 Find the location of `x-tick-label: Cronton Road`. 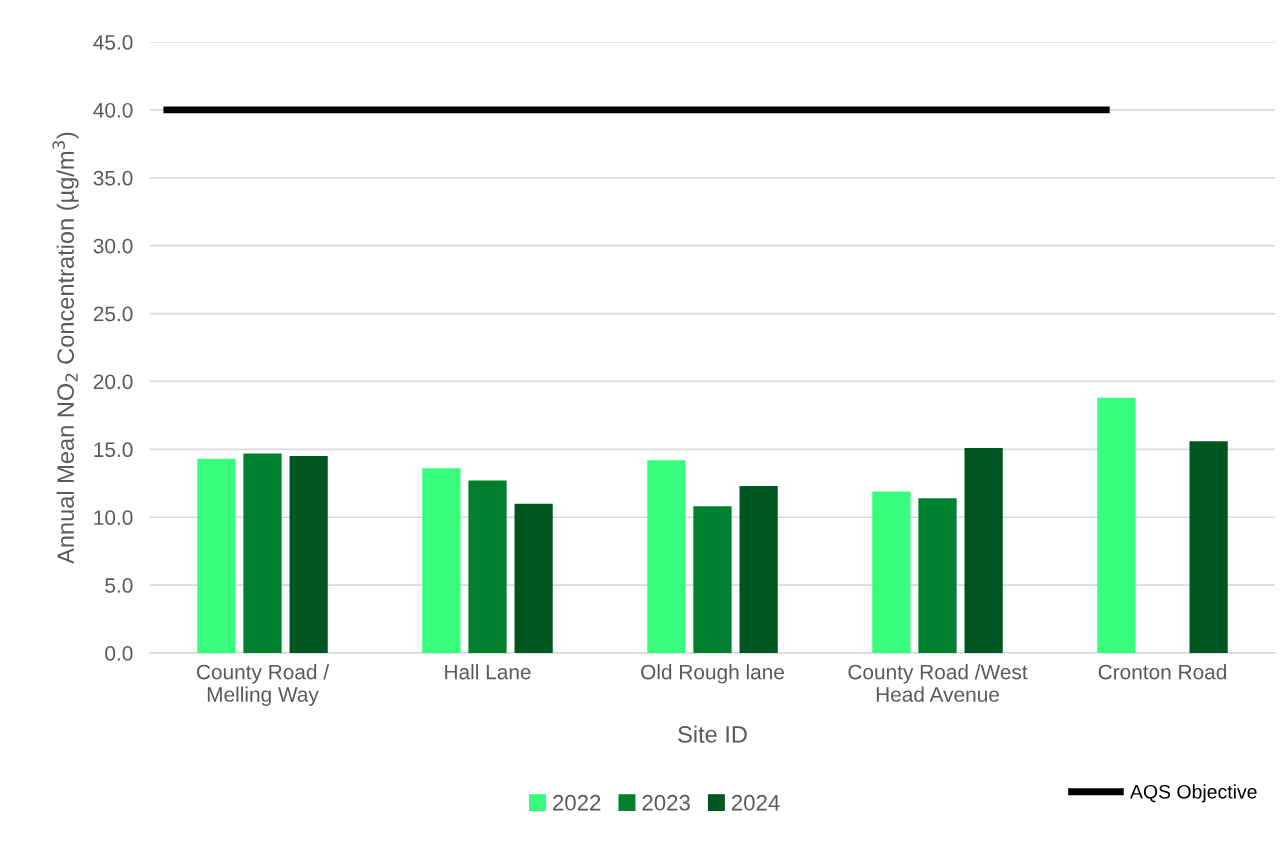

x-tick-label: Cronton Road is located at coordinates (1162, 672).